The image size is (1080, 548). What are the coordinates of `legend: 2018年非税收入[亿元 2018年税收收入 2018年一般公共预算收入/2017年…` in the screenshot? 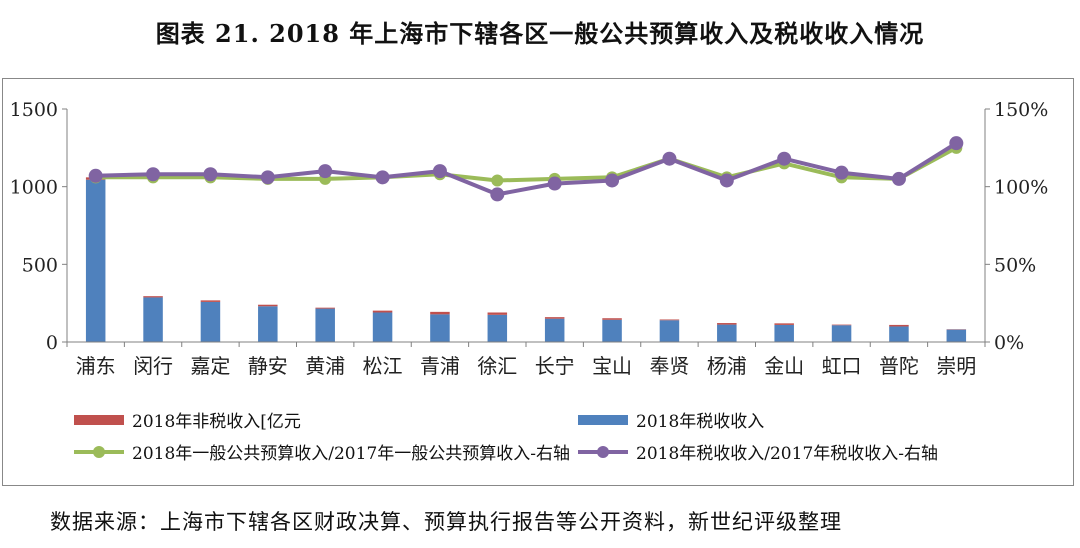 It's located at (506, 438).